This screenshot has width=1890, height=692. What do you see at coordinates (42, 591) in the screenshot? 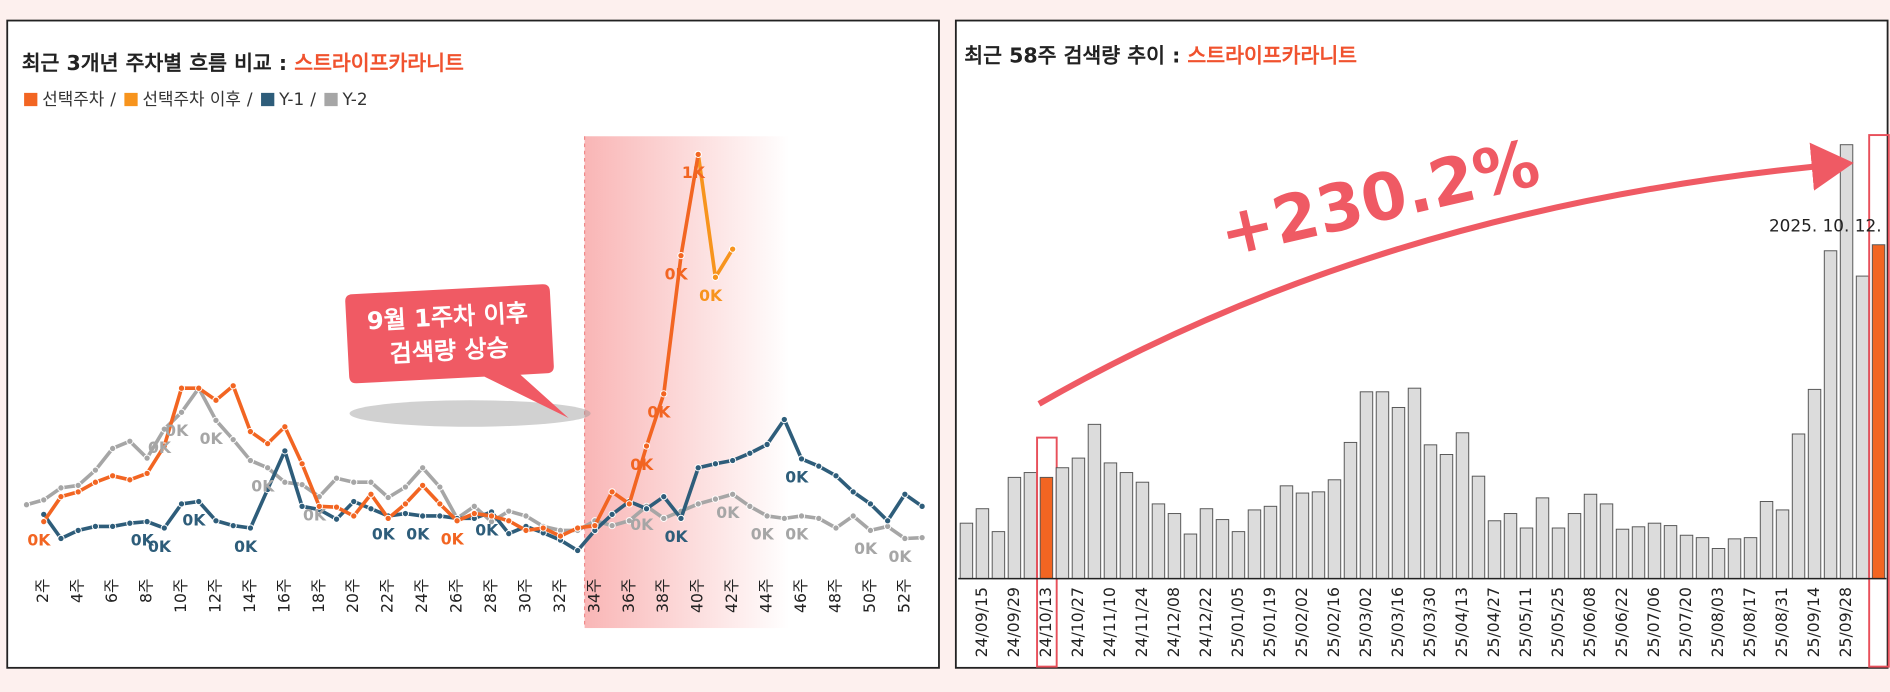
I see `x-tick-label: 2주` at bounding box center [42, 591].